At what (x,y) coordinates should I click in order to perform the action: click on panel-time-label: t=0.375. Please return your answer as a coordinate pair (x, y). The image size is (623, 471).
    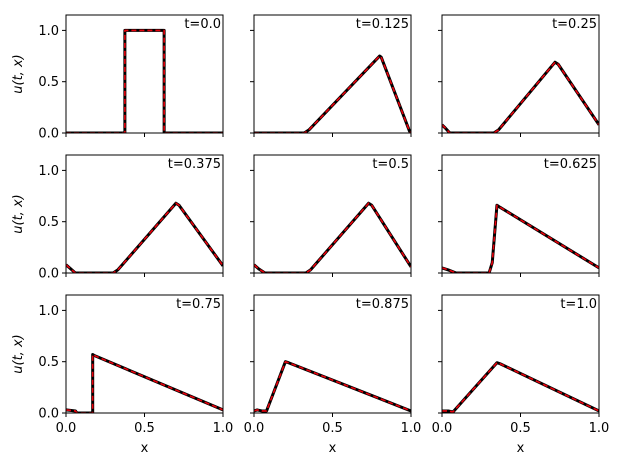
    Looking at the image, I should click on (194, 164).